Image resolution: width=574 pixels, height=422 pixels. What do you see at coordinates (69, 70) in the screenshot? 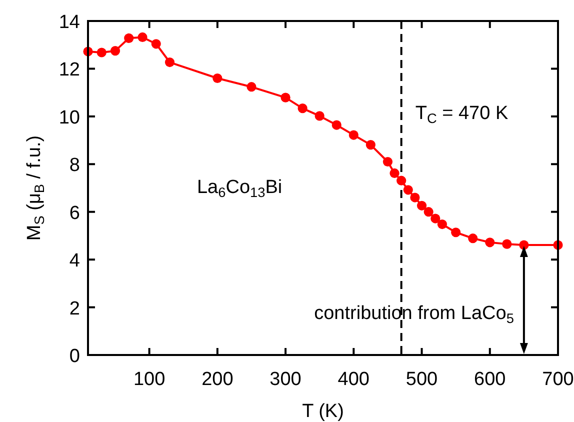
I see `y-tick-label: 12` at bounding box center [69, 70].